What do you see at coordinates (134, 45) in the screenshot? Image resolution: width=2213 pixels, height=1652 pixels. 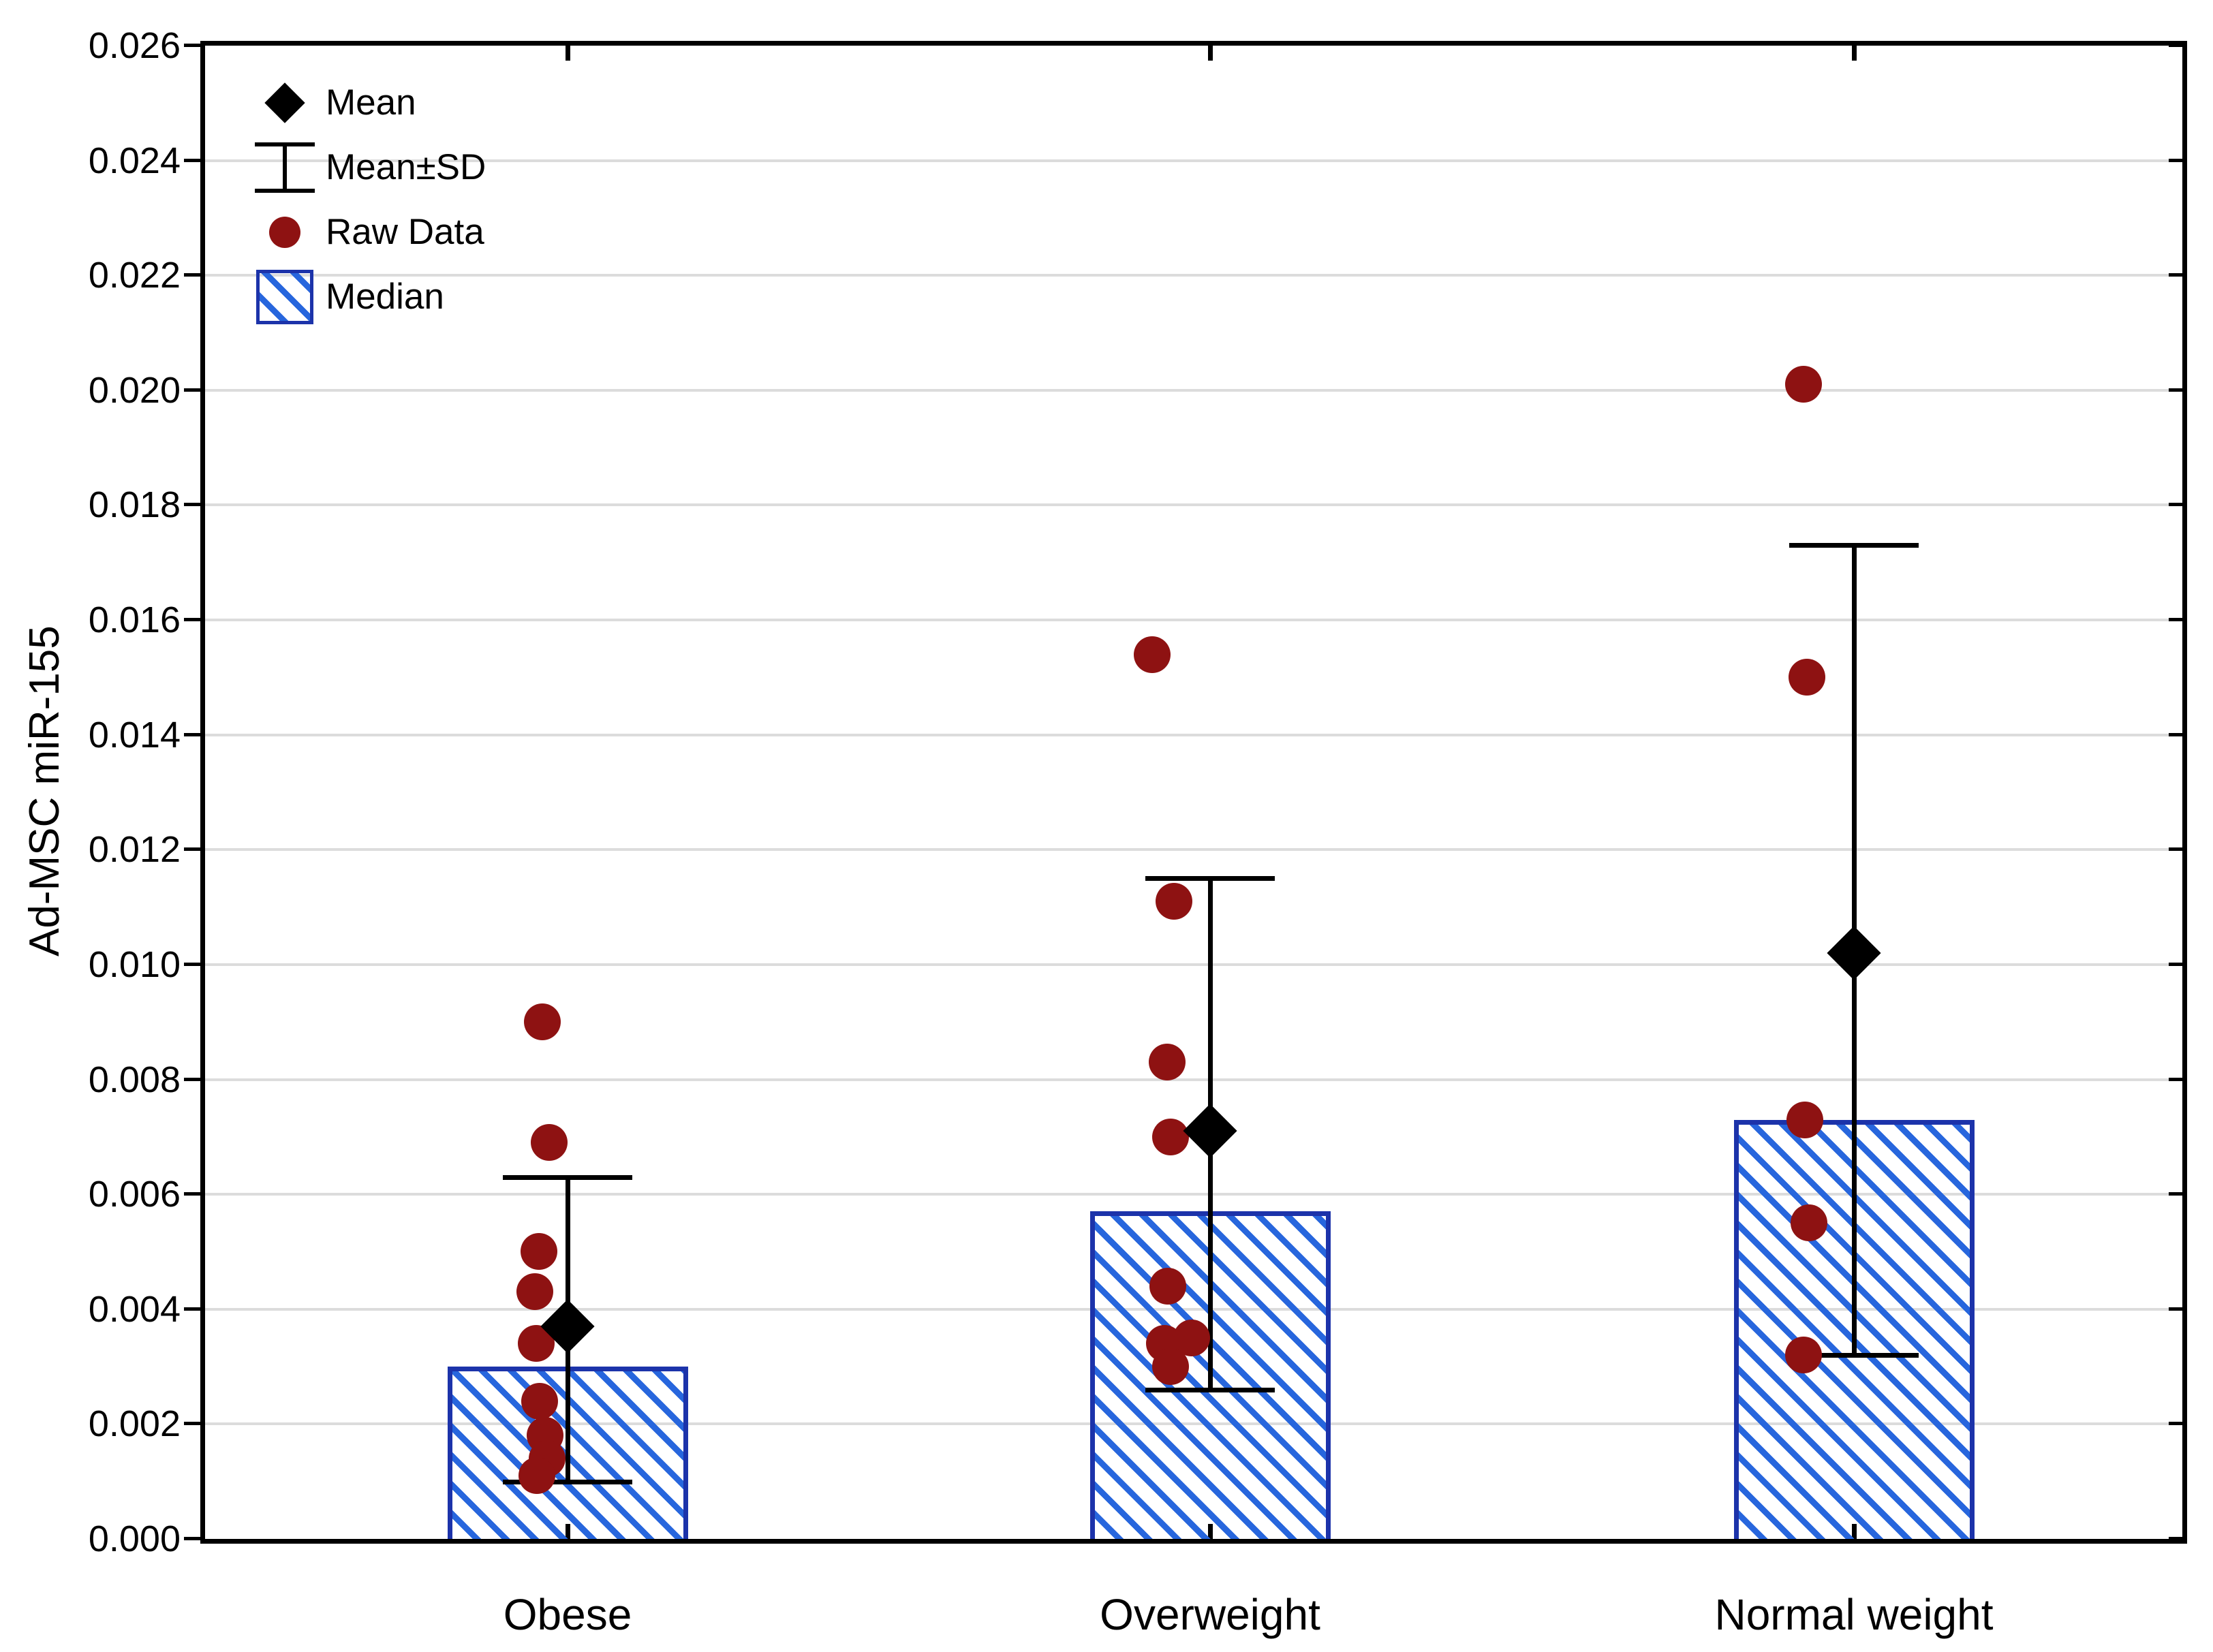 I see `y-tick-label: 0.026` at bounding box center [134, 45].